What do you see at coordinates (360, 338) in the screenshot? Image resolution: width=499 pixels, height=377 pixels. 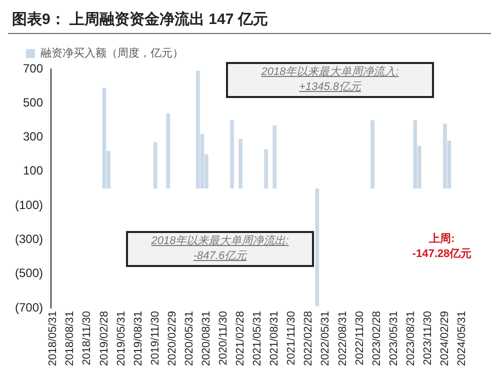 I see `x-tick-label: 2022/11/30` at bounding box center [360, 338].